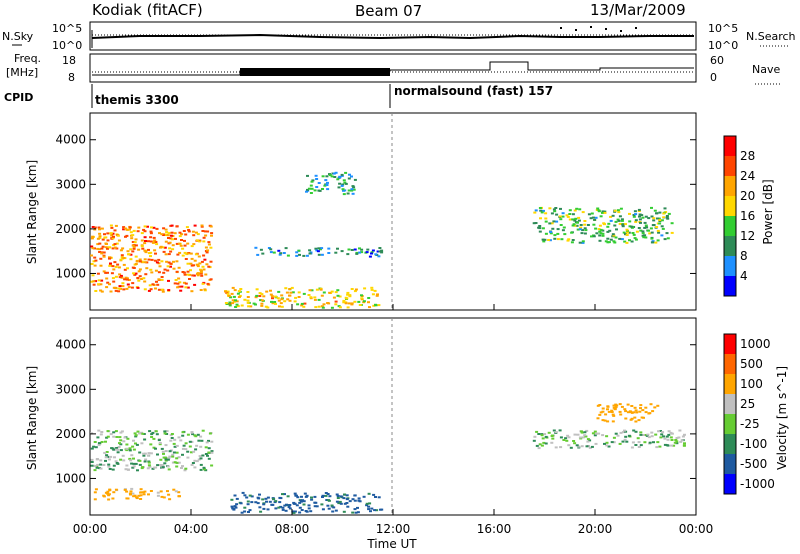  What do you see at coordinates (638, 10) in the screenshot?
I see `date-label: 13/Mar/2009` at bounding box center [638, 10].